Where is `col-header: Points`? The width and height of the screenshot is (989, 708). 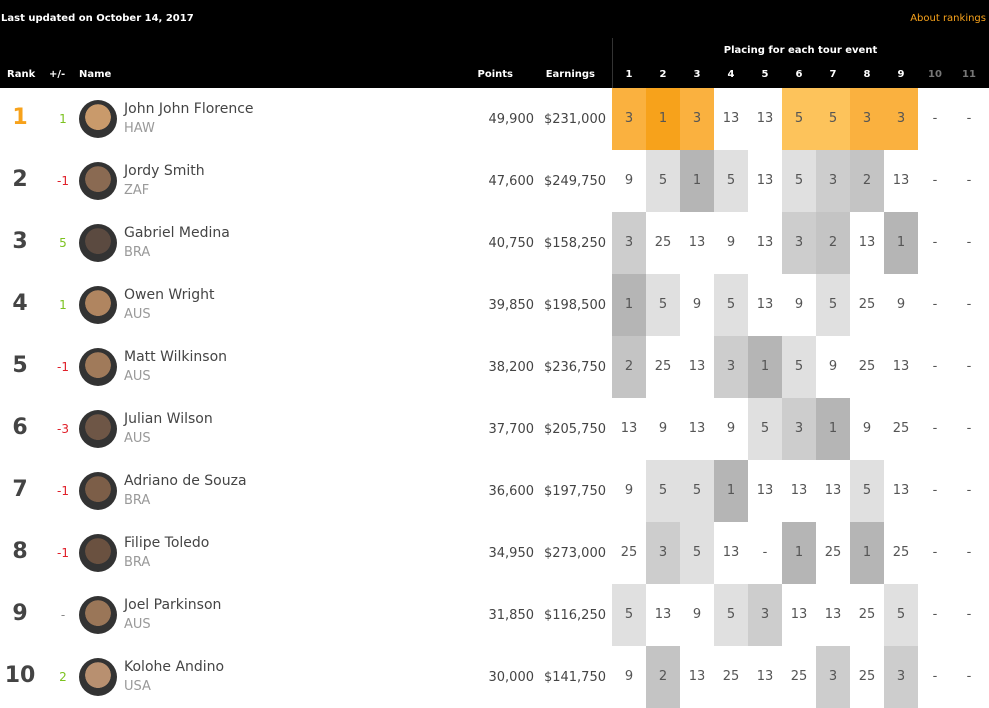 col-header: Points is located at coordinates (495, 74).